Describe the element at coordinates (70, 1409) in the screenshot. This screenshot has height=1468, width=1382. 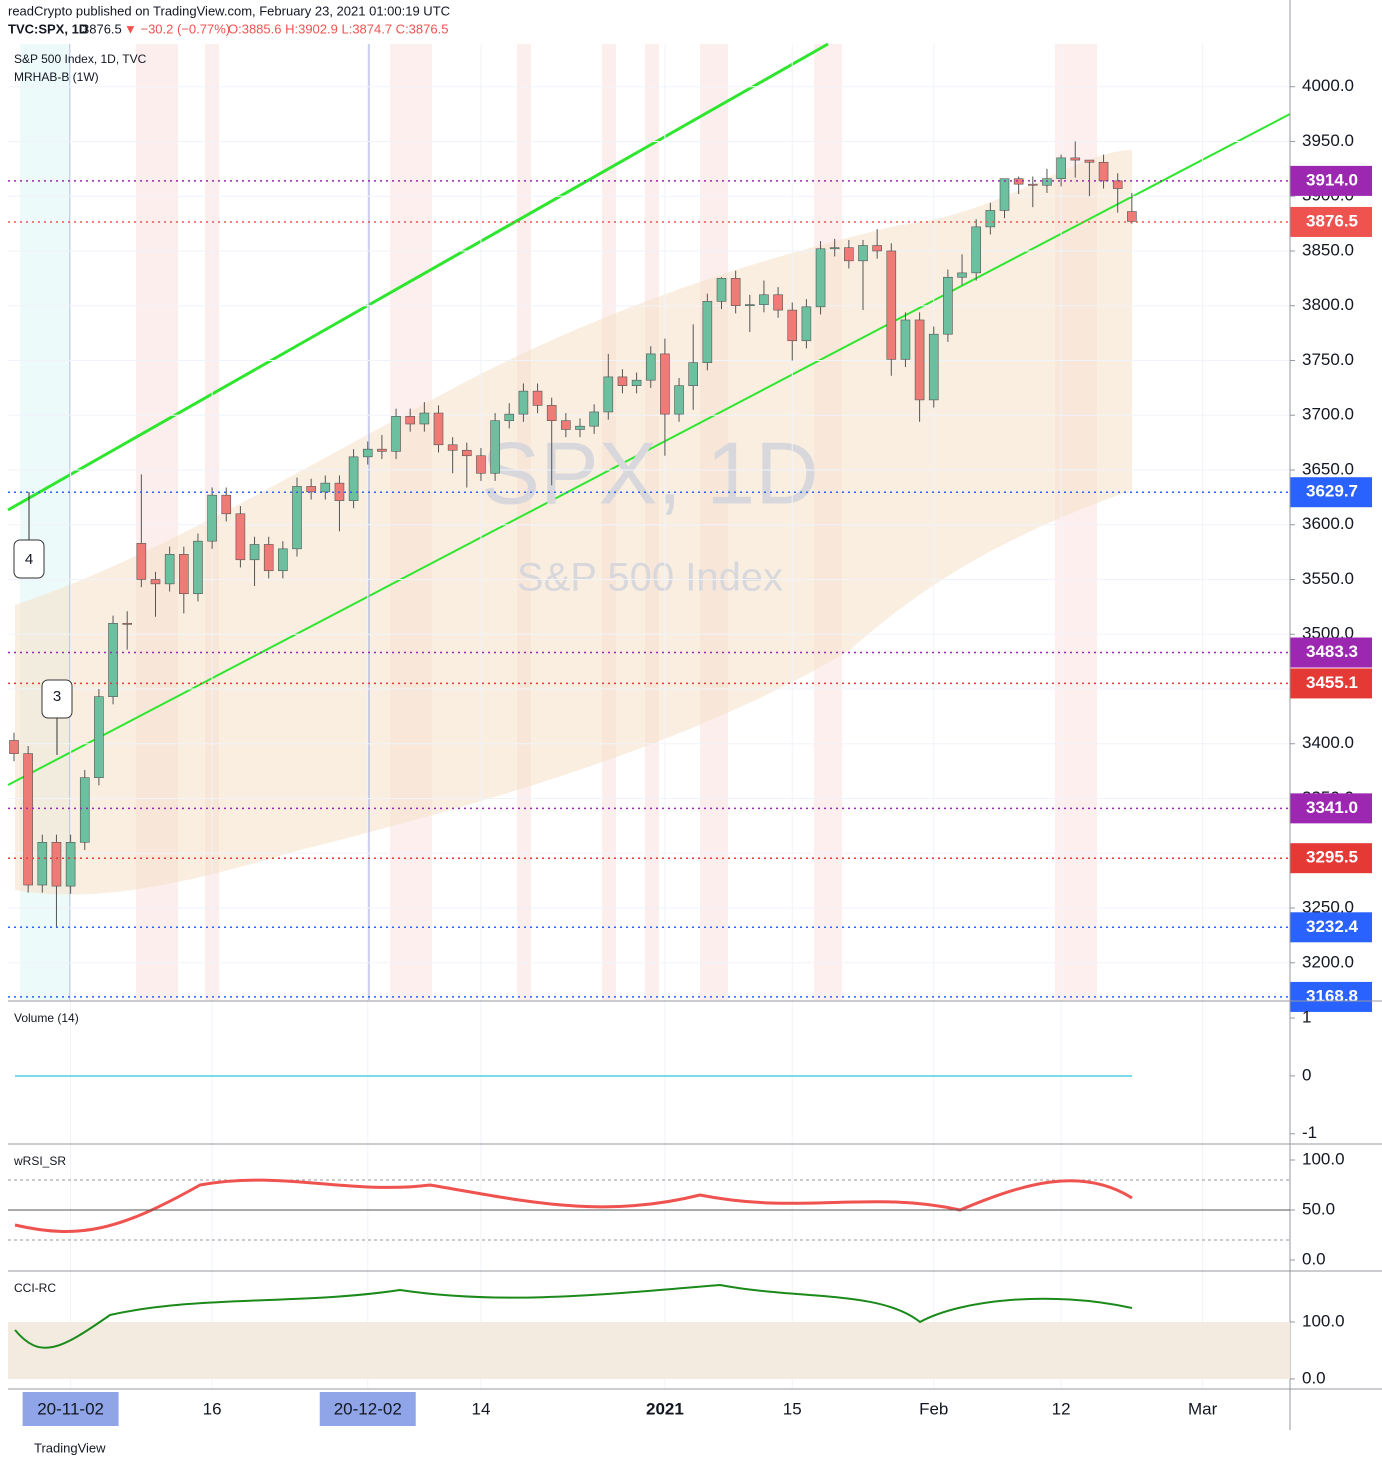
I see `x-tick-highlight` at that location.